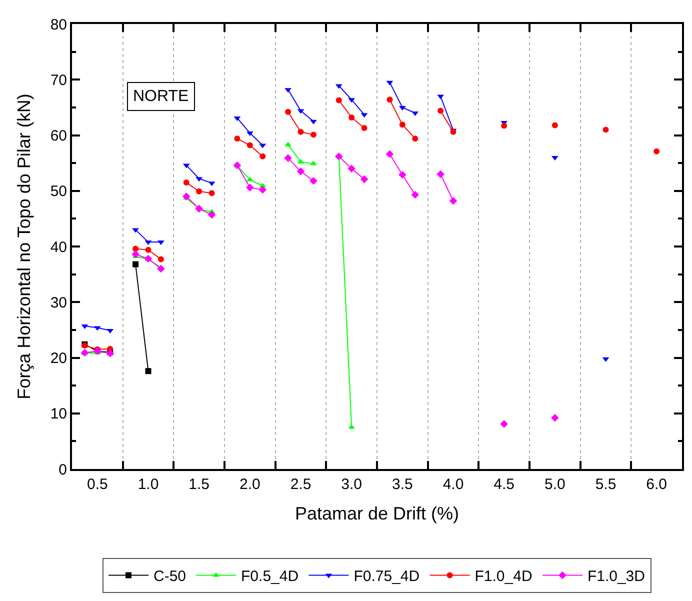  What do you see at coordinates (270, 577) in the screenshot?
I see `legend-label: F0.5_4D` at bounding box center [270, 577].